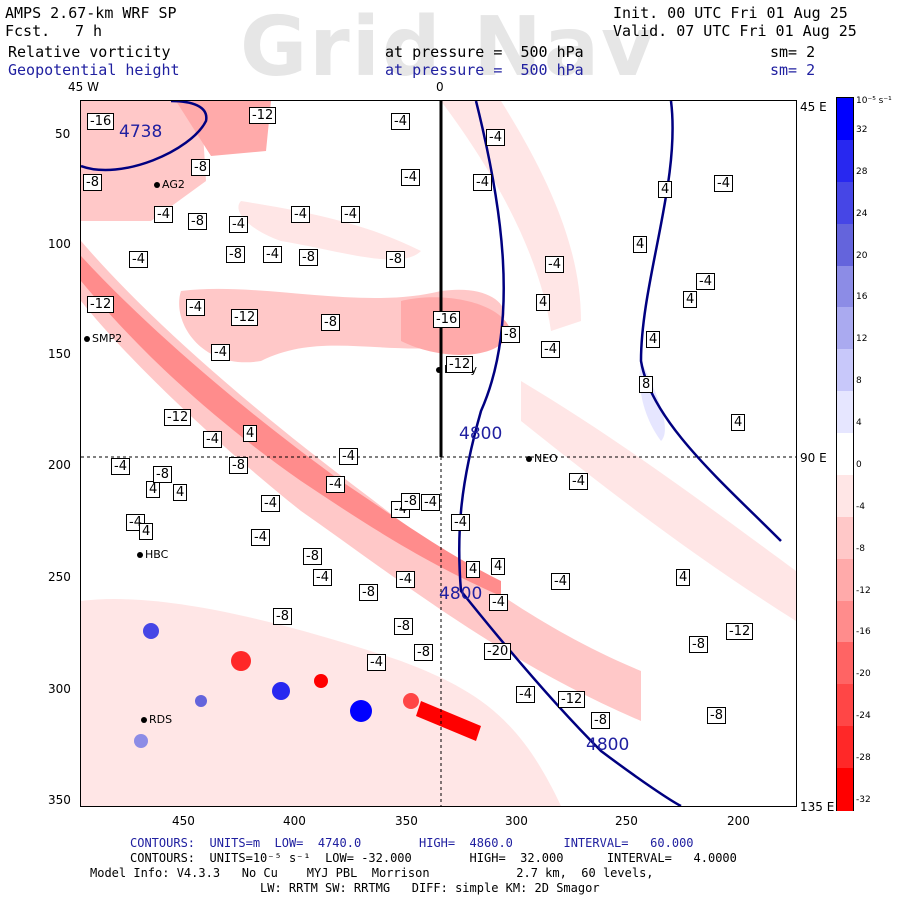  What do you see at coordinates (862, 339) in the screenshot?
I see `colorbar-tick-label: 12` at bounding box center [862, 339].